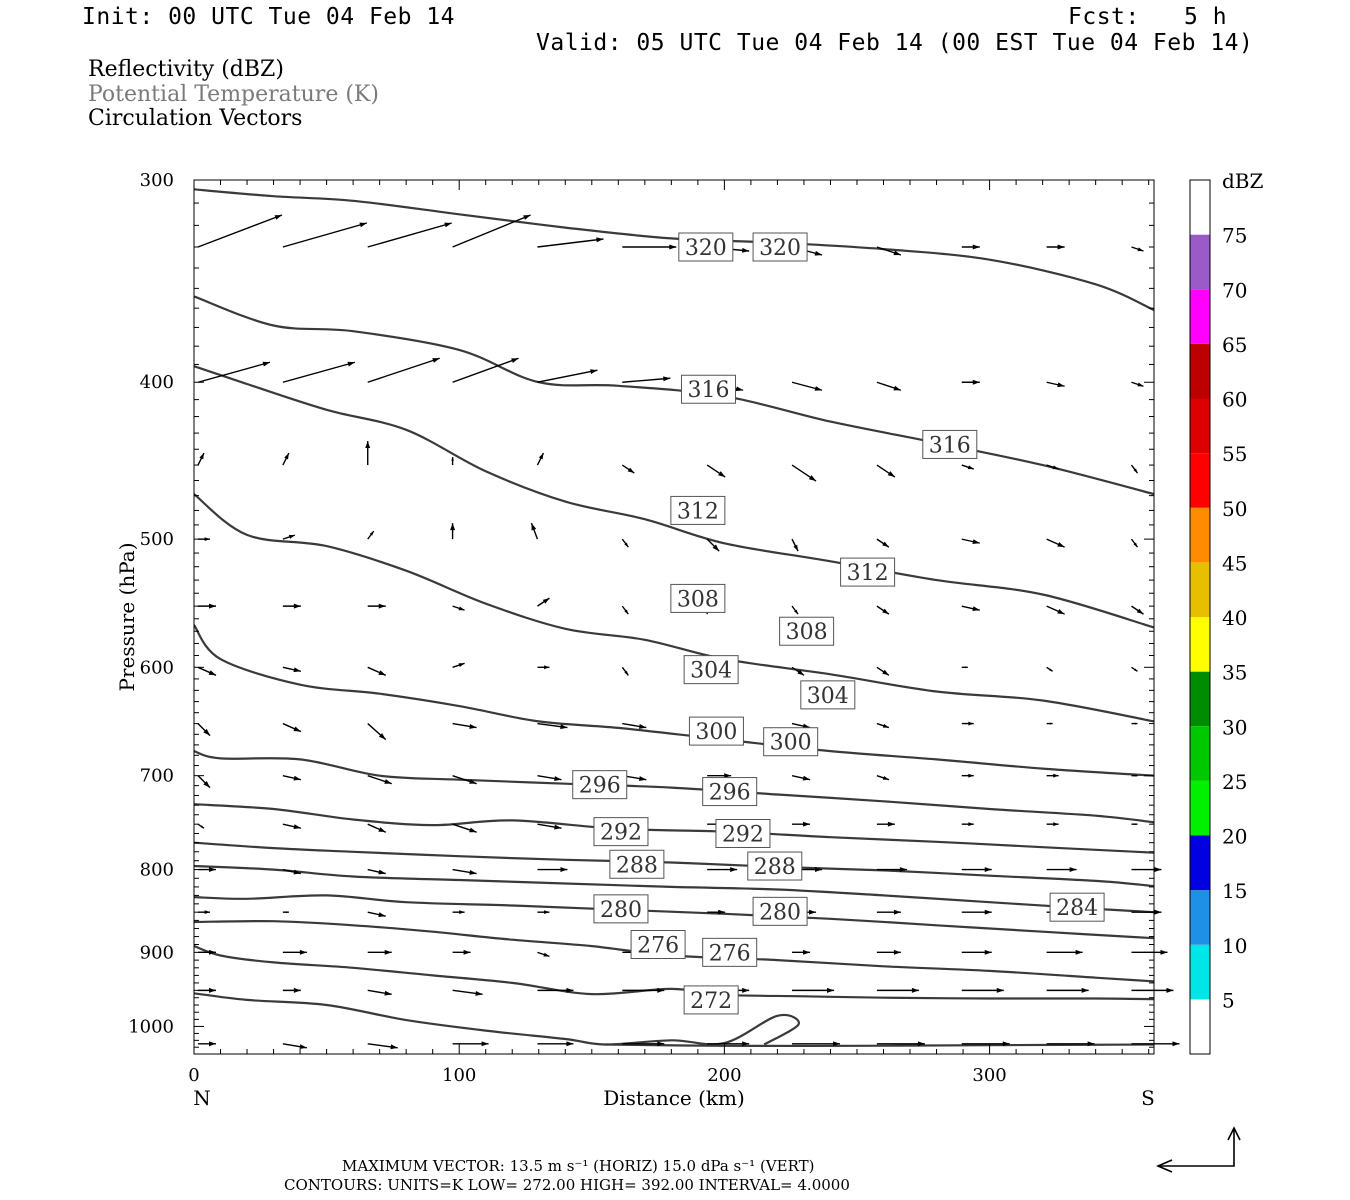  I want to click on colorbar-label: 25, so click(1234, 782).